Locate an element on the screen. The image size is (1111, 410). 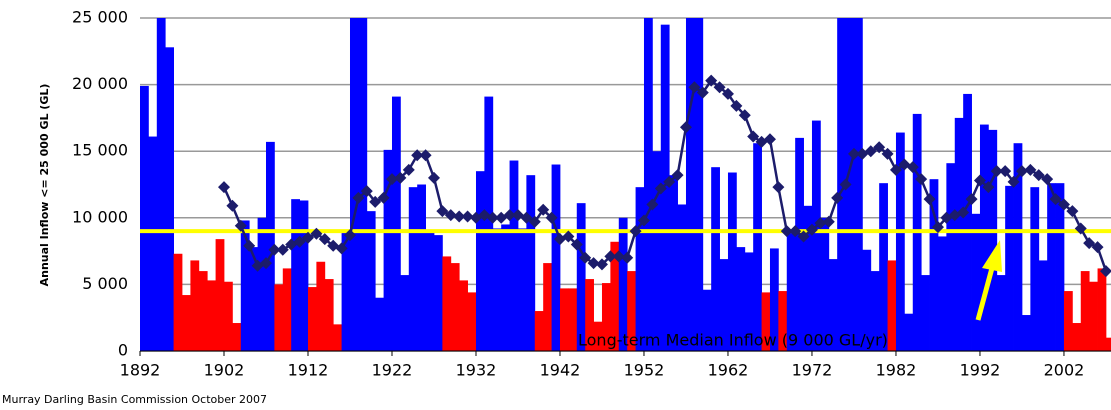
x-tick-label: 1892 is located at coordinates (140, 370).